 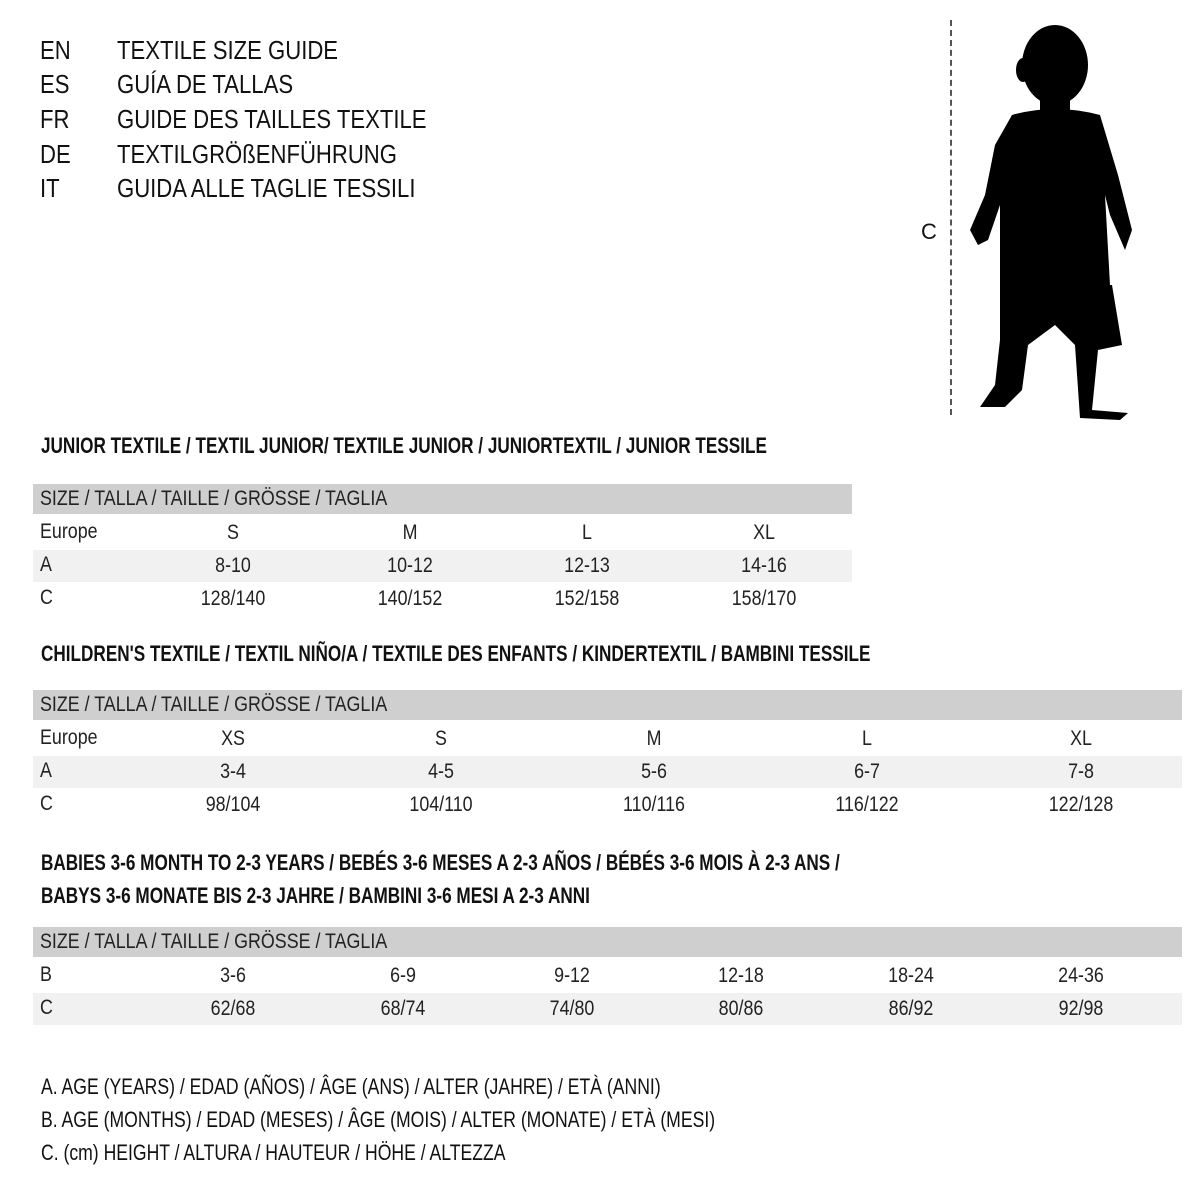 What do you see at coordinates (741, 1008) in the screenshot?
I see `table-cell: 80/86` at bounding box center [741, 1008].